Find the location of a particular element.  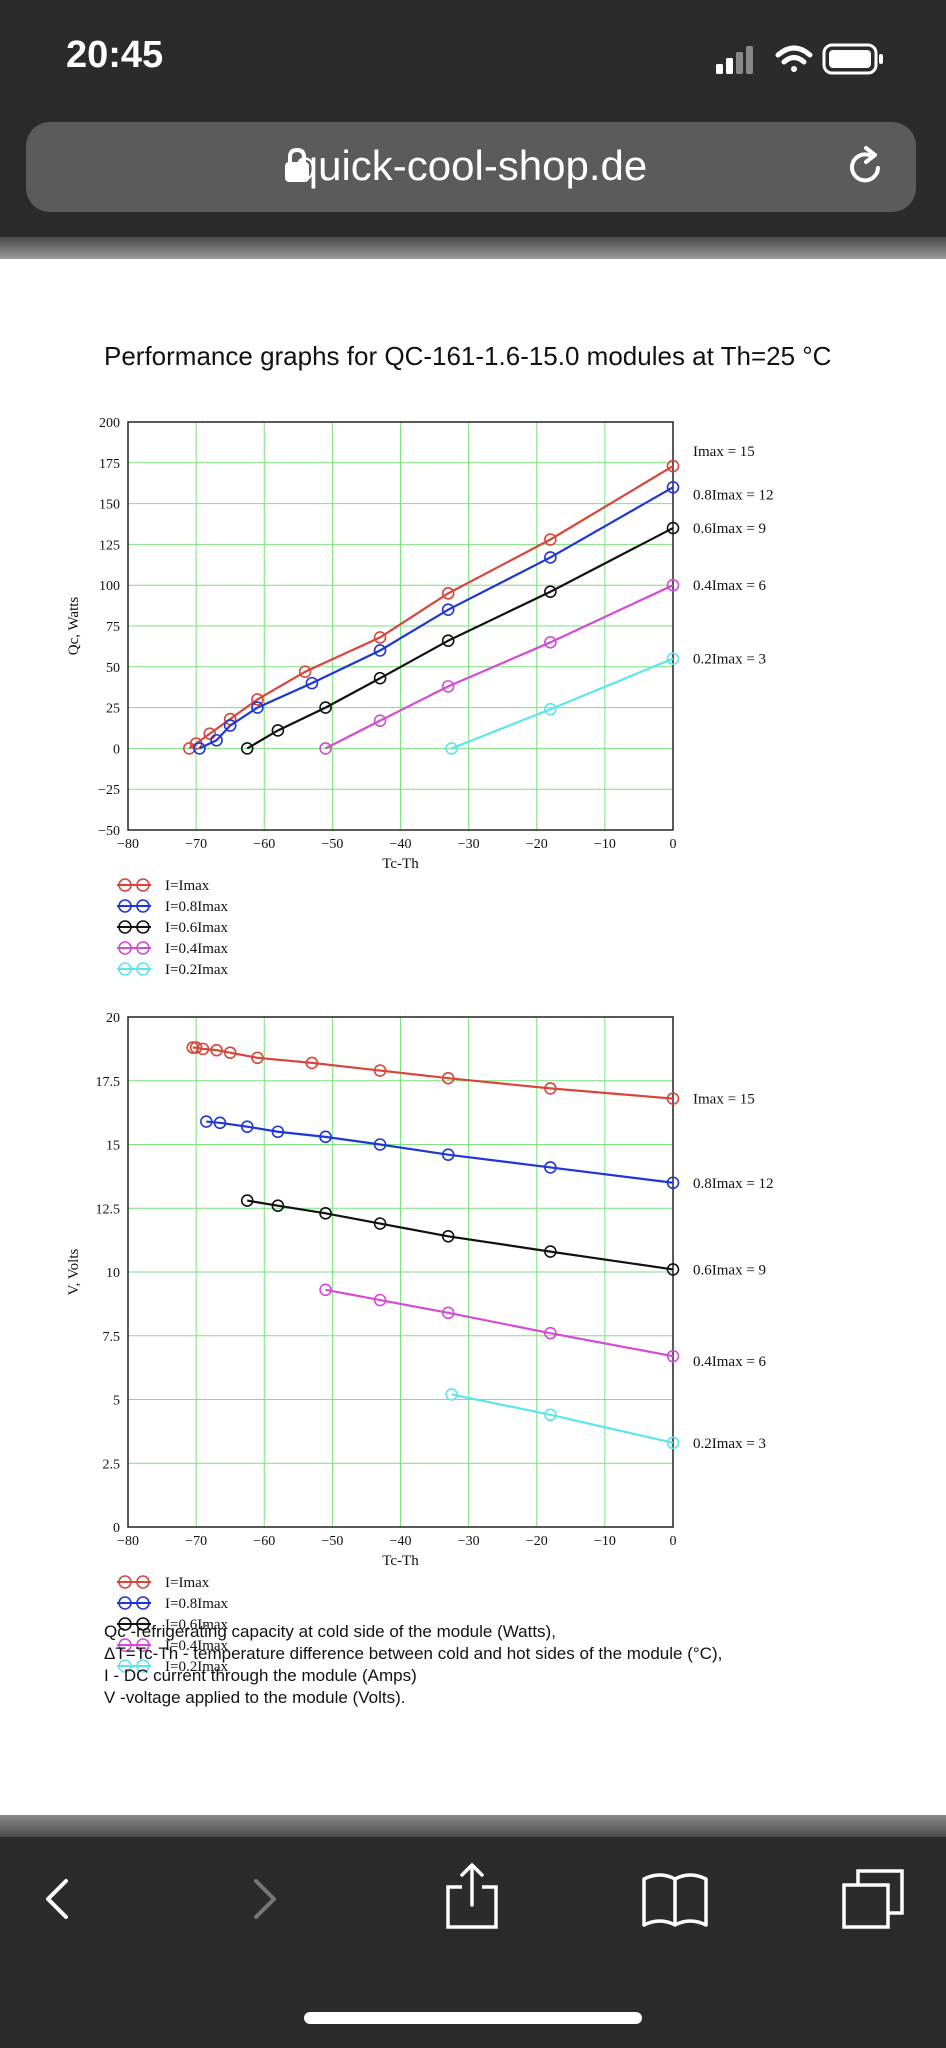

signal-icon is located at coordinates (734, 60).